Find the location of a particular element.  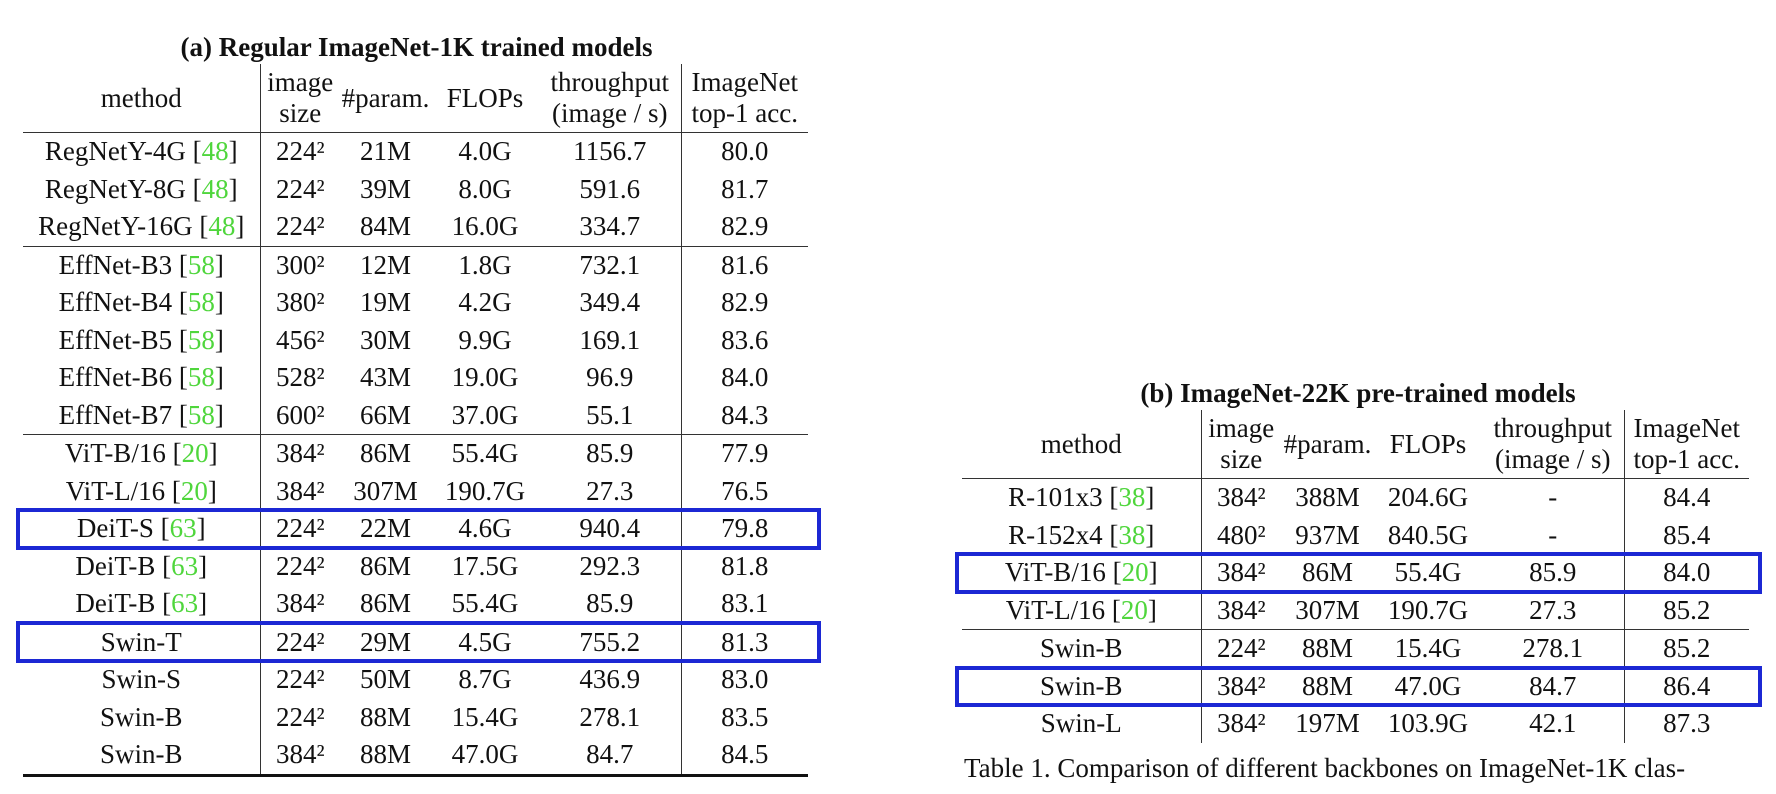

method-cell: RegNetY-4G [48] is located at coordinates (142, 151).